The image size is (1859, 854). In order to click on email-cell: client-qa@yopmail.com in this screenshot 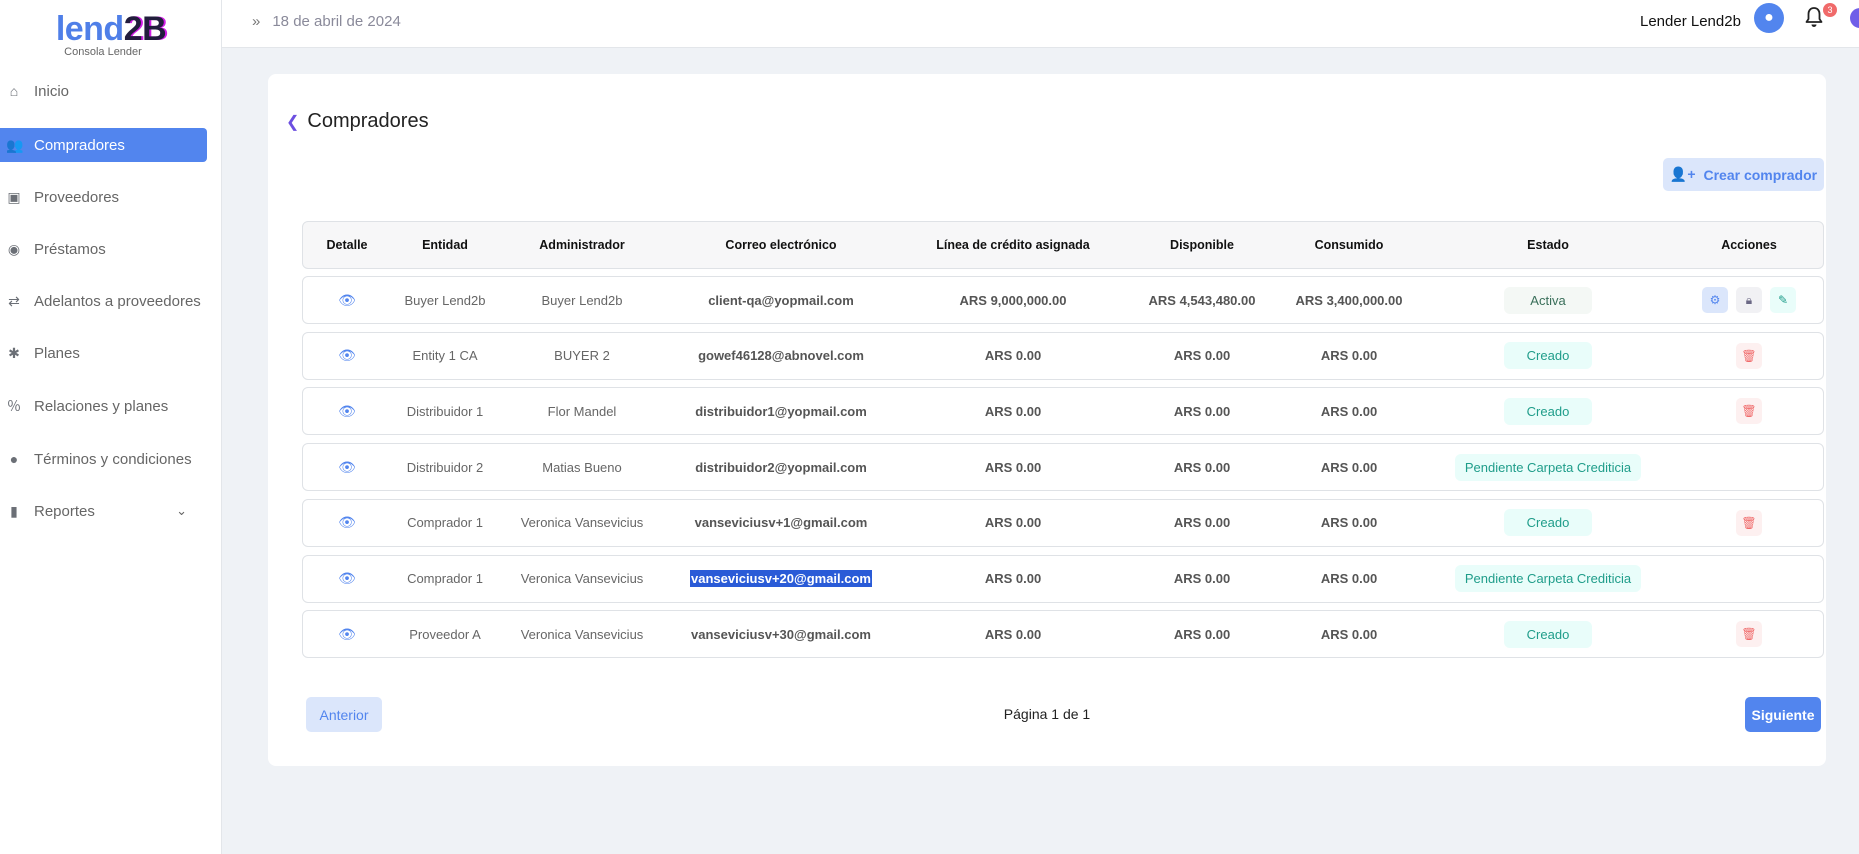, I will do `click(781, 300)`.